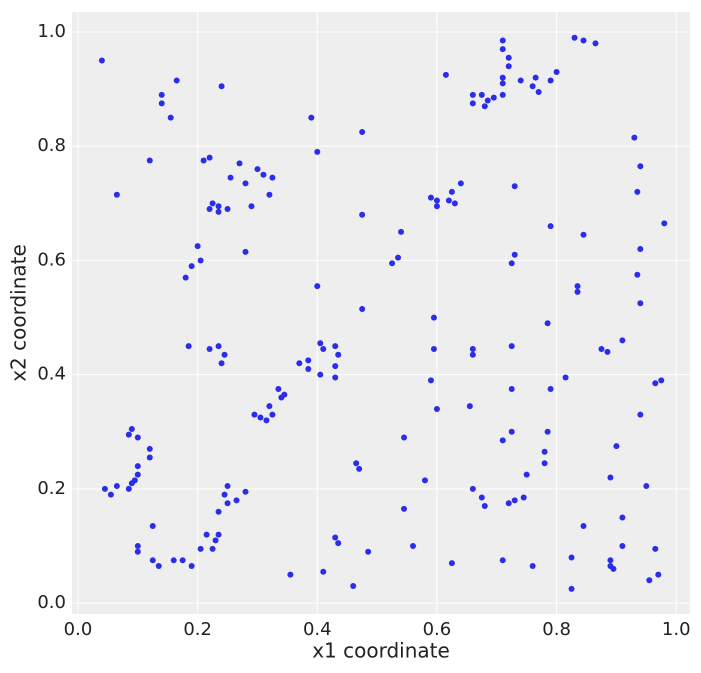 The image size is (701, 673). I want to click on x-tick-label: 0.0, so click(78, 629).